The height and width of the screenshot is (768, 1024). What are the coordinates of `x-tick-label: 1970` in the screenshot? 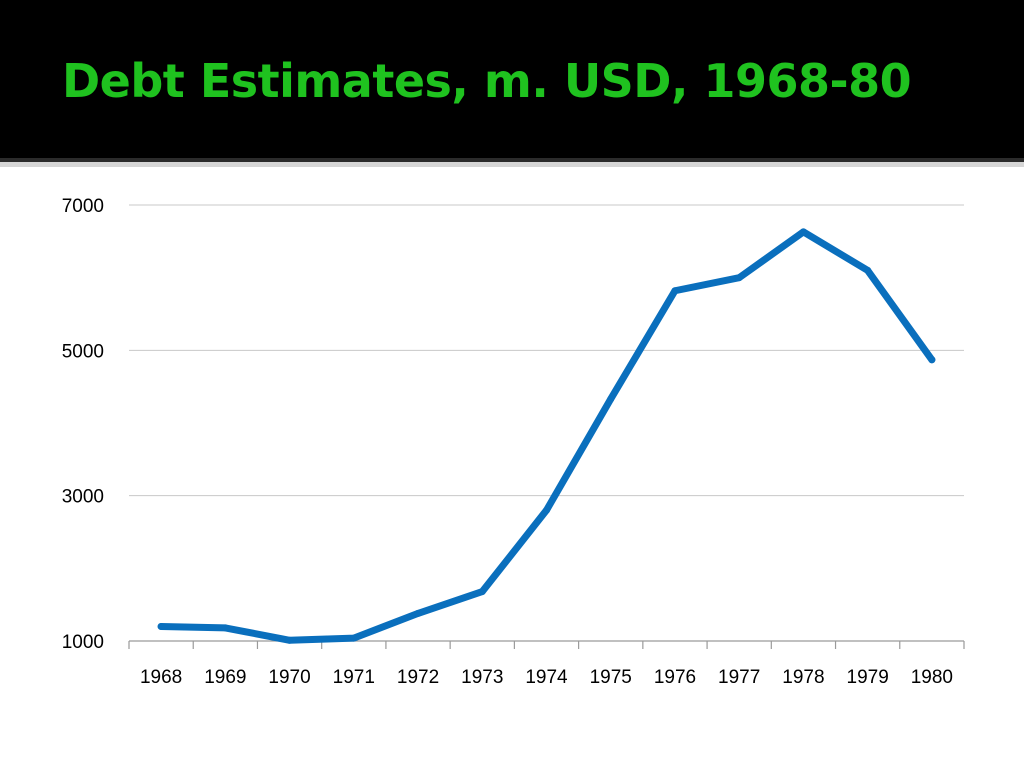 It's located at (289, 677).